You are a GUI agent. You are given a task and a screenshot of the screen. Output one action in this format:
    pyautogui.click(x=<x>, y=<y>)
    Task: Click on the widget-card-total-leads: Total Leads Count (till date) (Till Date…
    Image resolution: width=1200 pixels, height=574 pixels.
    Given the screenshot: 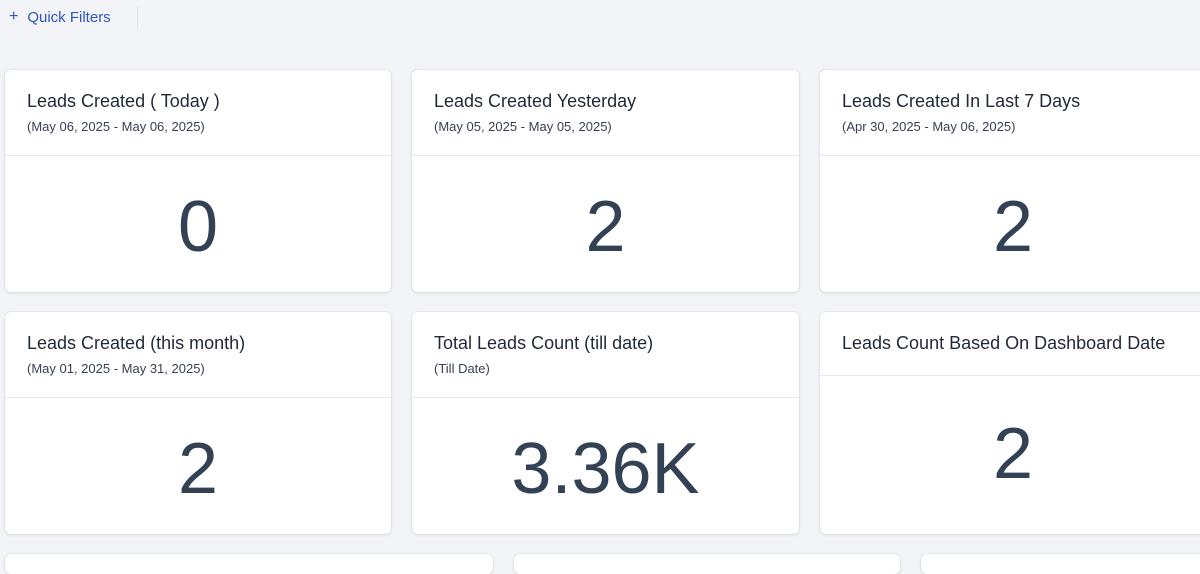 What is the action you would take?
    pyautogui.click(x=605, y=423)
    